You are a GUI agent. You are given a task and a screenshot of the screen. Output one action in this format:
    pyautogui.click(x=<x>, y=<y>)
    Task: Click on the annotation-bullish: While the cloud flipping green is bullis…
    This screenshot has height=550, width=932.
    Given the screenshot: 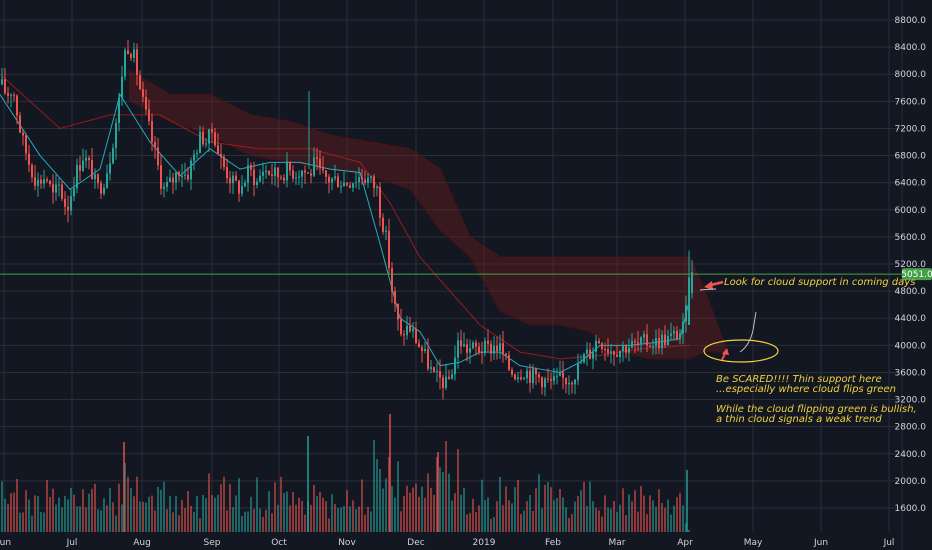 What is the action you would take?
    pyautogui.click(x=816, y=409)
    